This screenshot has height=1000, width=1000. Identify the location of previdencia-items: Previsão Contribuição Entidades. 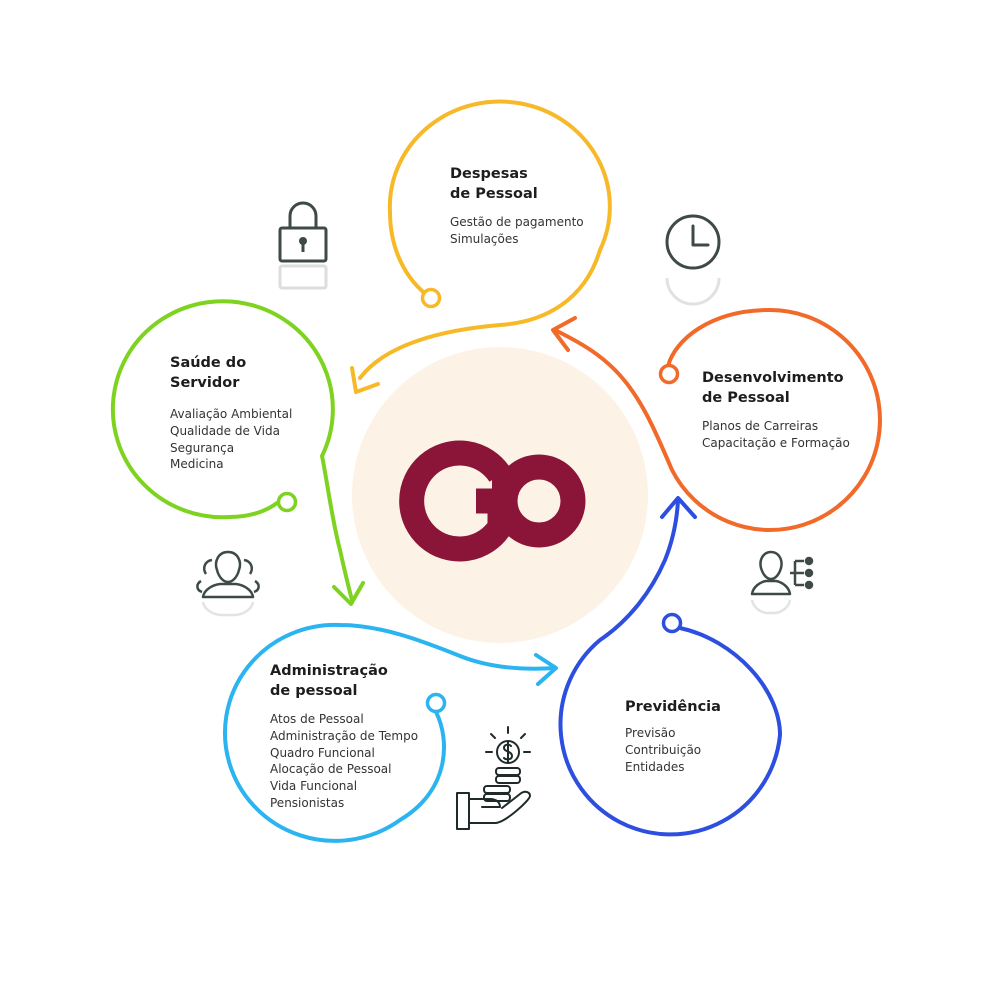
(673, 750).